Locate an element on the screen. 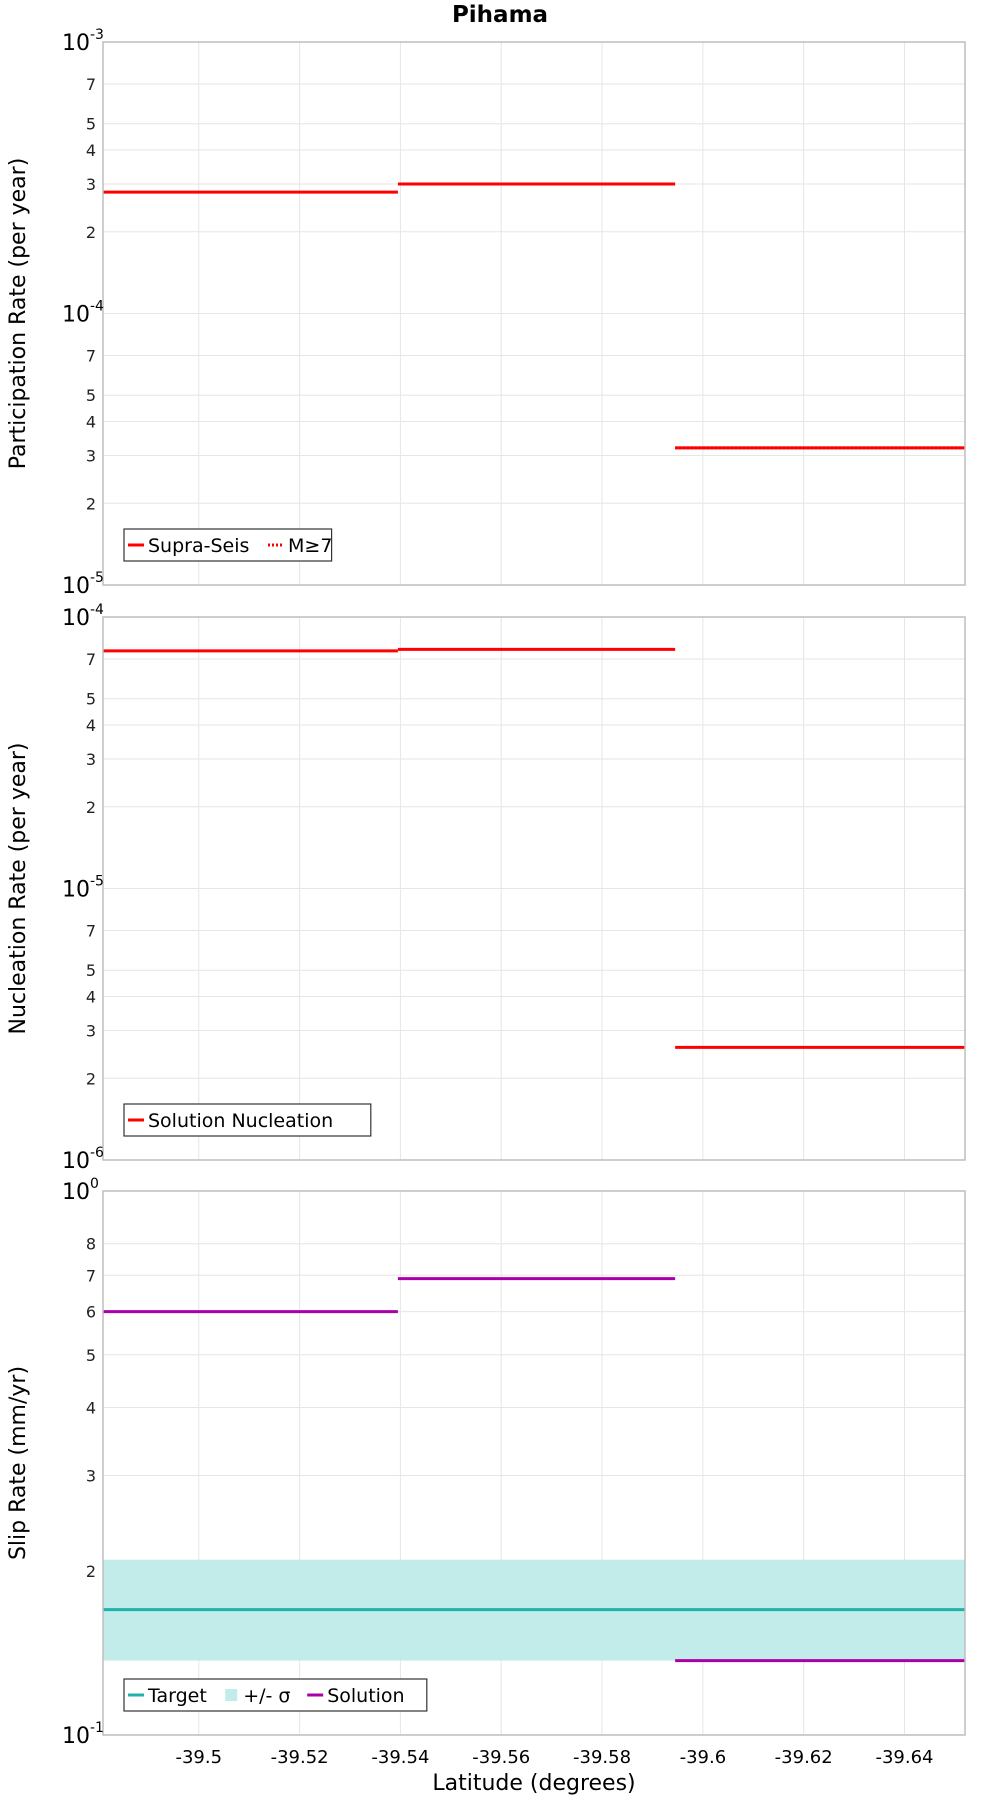 The image size is (1000, 1800). chart-title: Pihama is located at coordinates (500, 15).